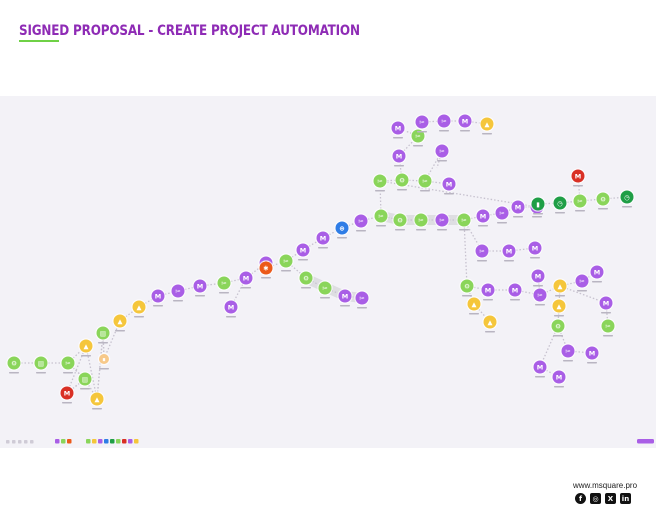  What do you see at coordinates (605, 485) in the screenshot?
I see `website-link: www.msquare.pro` at bounding box center [605, 485].